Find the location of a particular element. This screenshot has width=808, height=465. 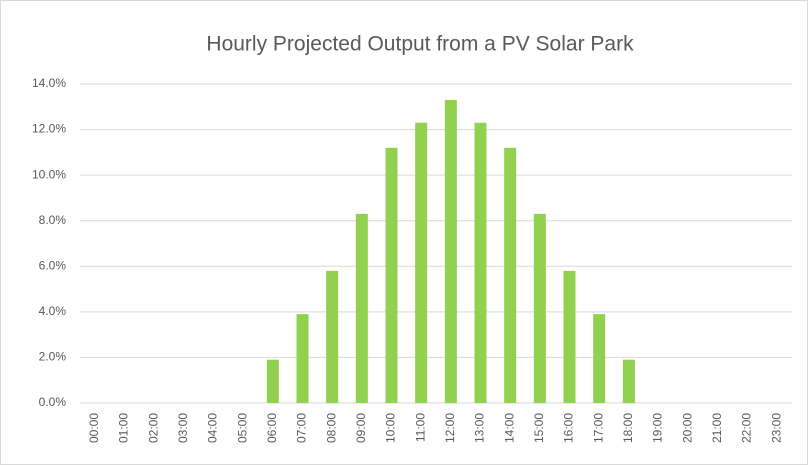

y-tick-label: 10.0% is located at coordinates (49, 174).